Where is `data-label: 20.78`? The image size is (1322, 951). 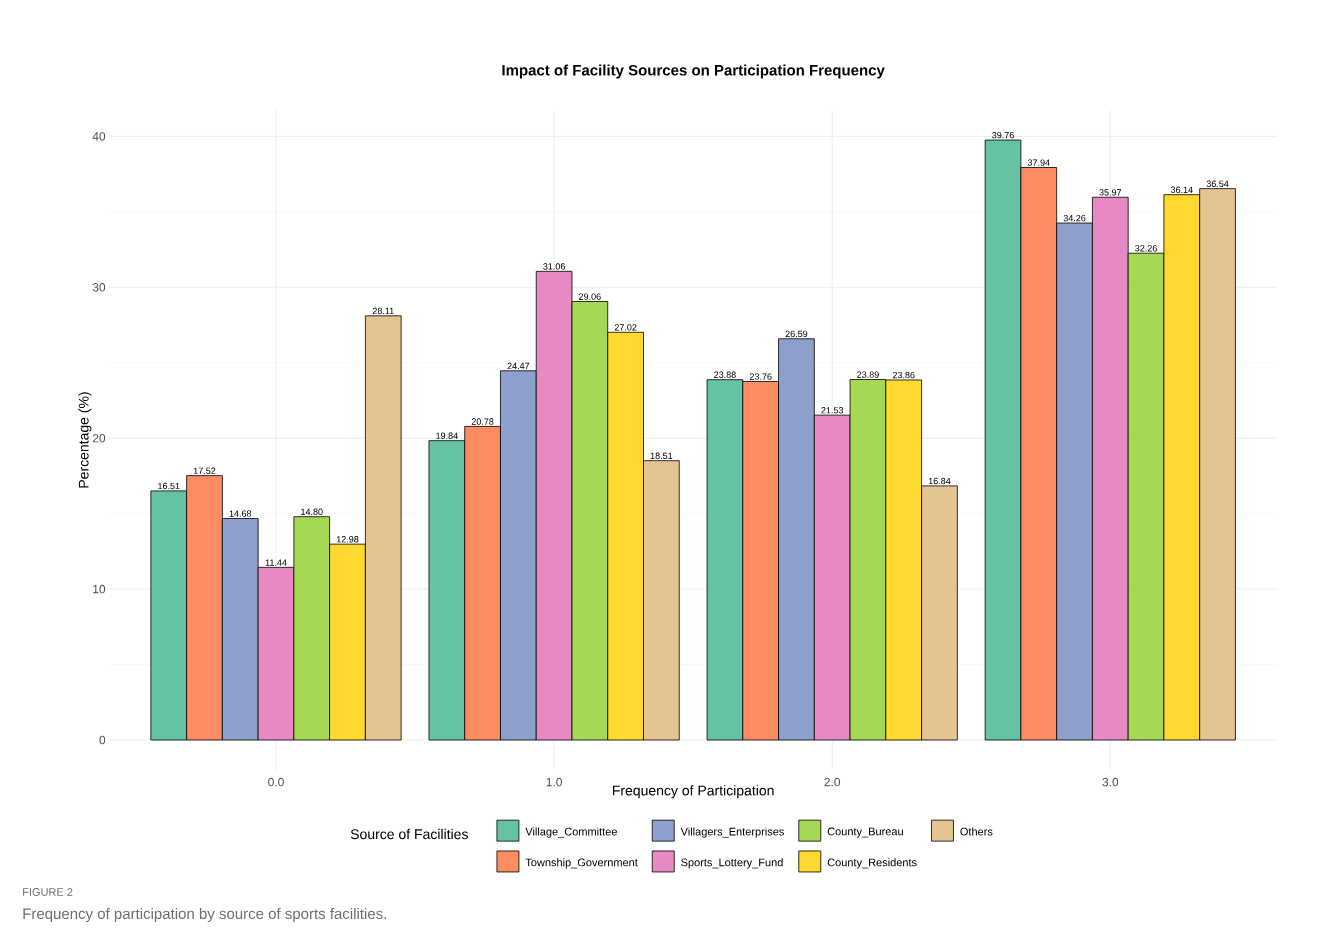
data-label: 20.78 is located at coordinates (482, 421).